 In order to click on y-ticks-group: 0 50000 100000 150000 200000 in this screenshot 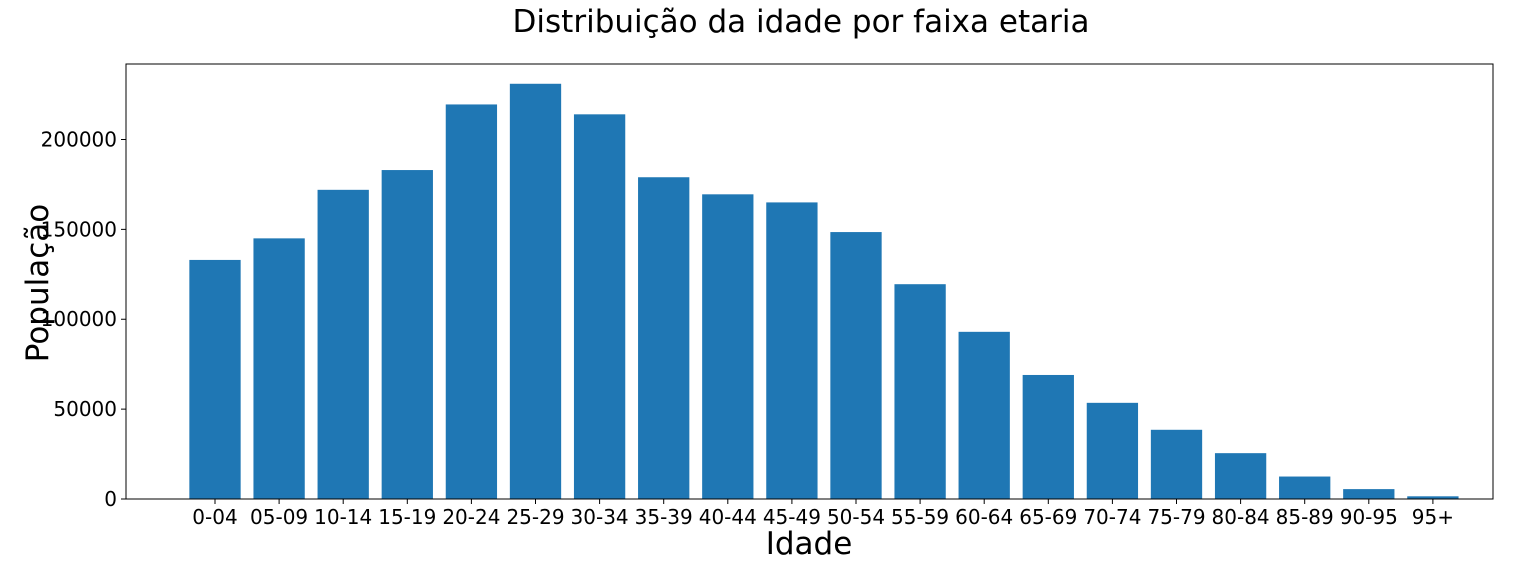, I will do `click(83, 319)`.